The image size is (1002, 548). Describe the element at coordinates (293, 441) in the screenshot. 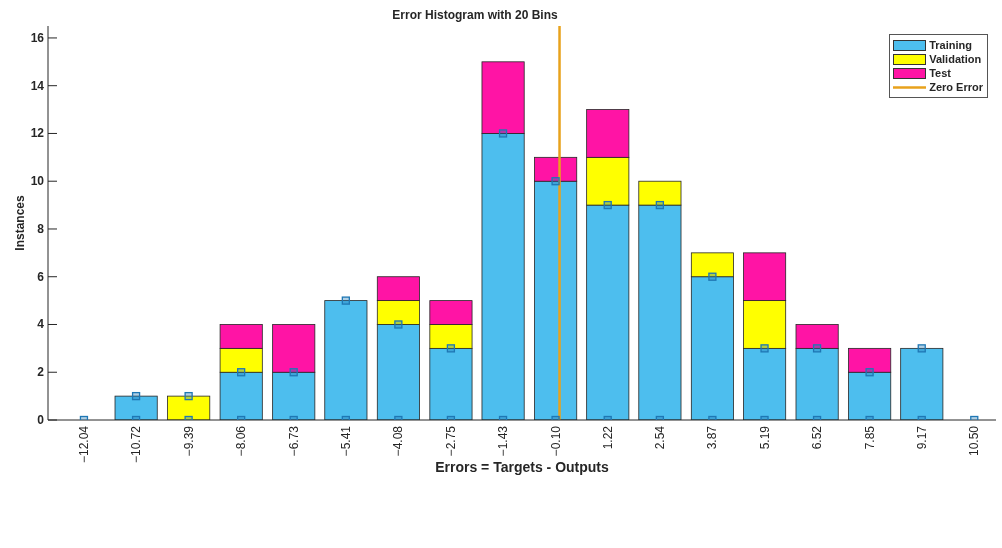

I see `x-tick-label: −6.73` at that location.